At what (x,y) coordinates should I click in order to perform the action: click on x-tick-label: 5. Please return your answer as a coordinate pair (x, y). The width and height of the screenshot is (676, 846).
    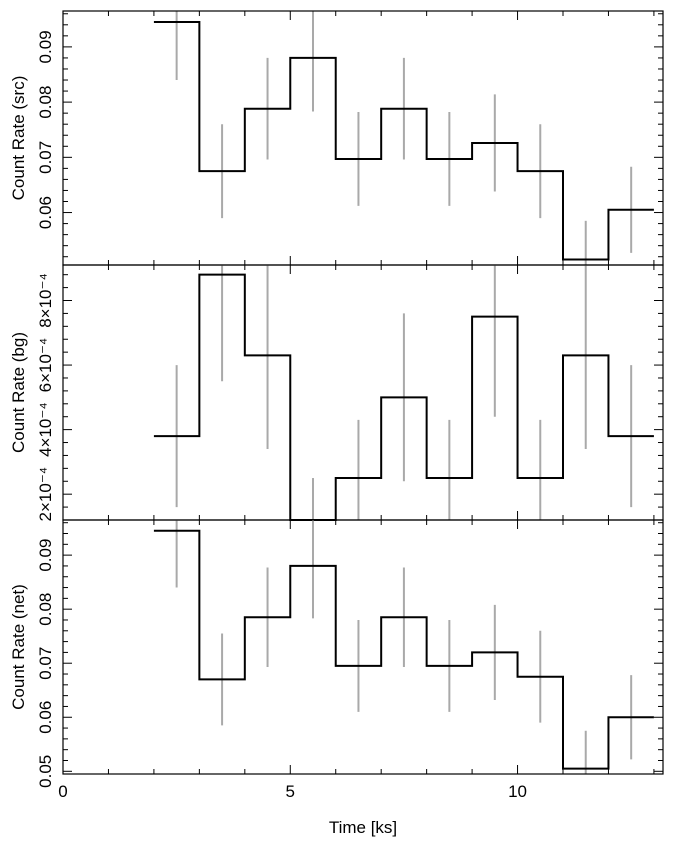
    Looking at the image, I should click on (290, 791).